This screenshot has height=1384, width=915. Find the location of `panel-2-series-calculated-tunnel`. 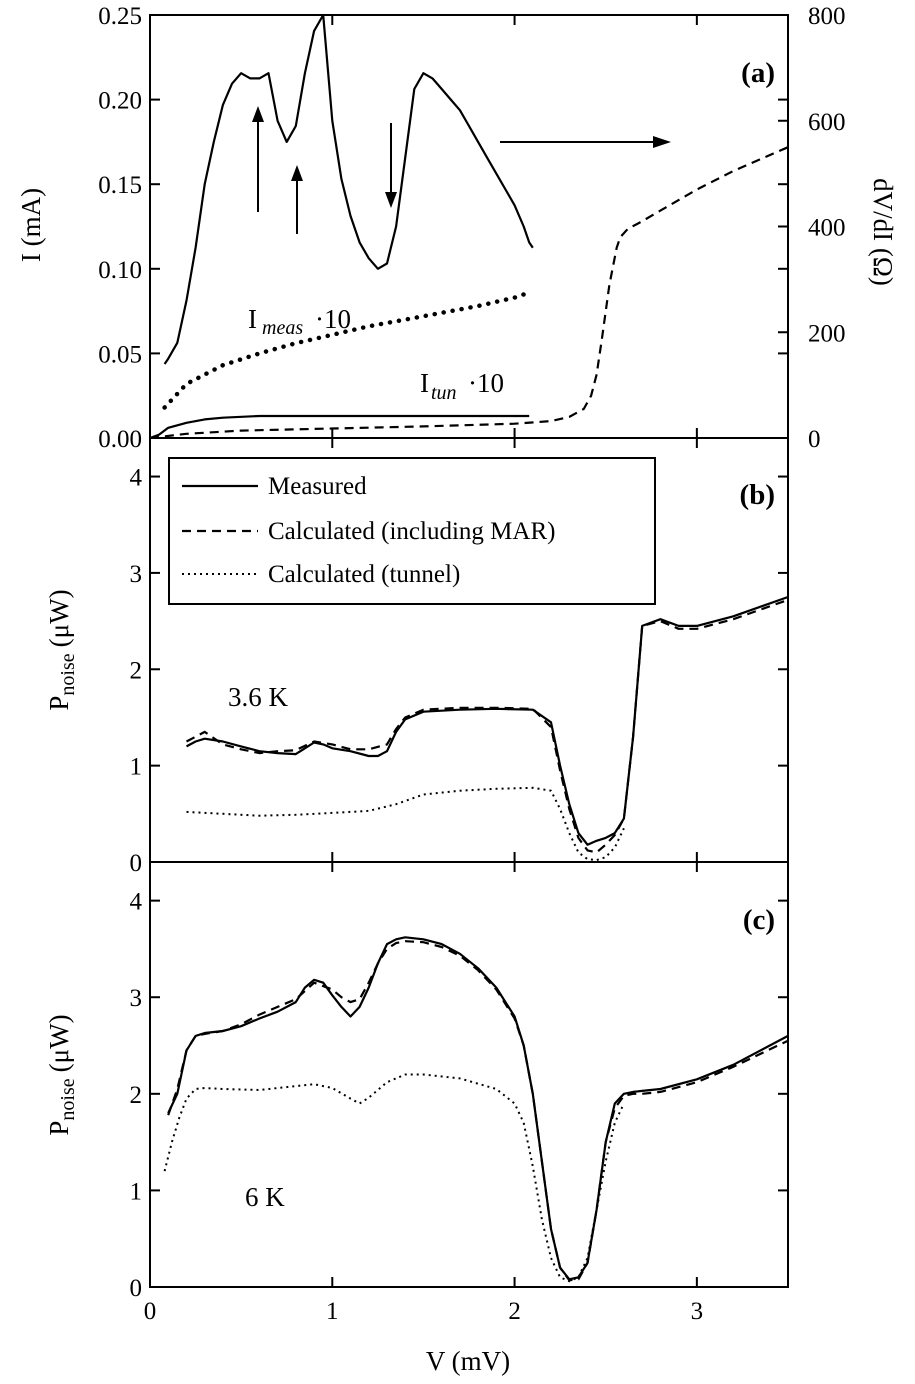

panel-2-series-calculated-tunnel is located at coordinates (405, 824).